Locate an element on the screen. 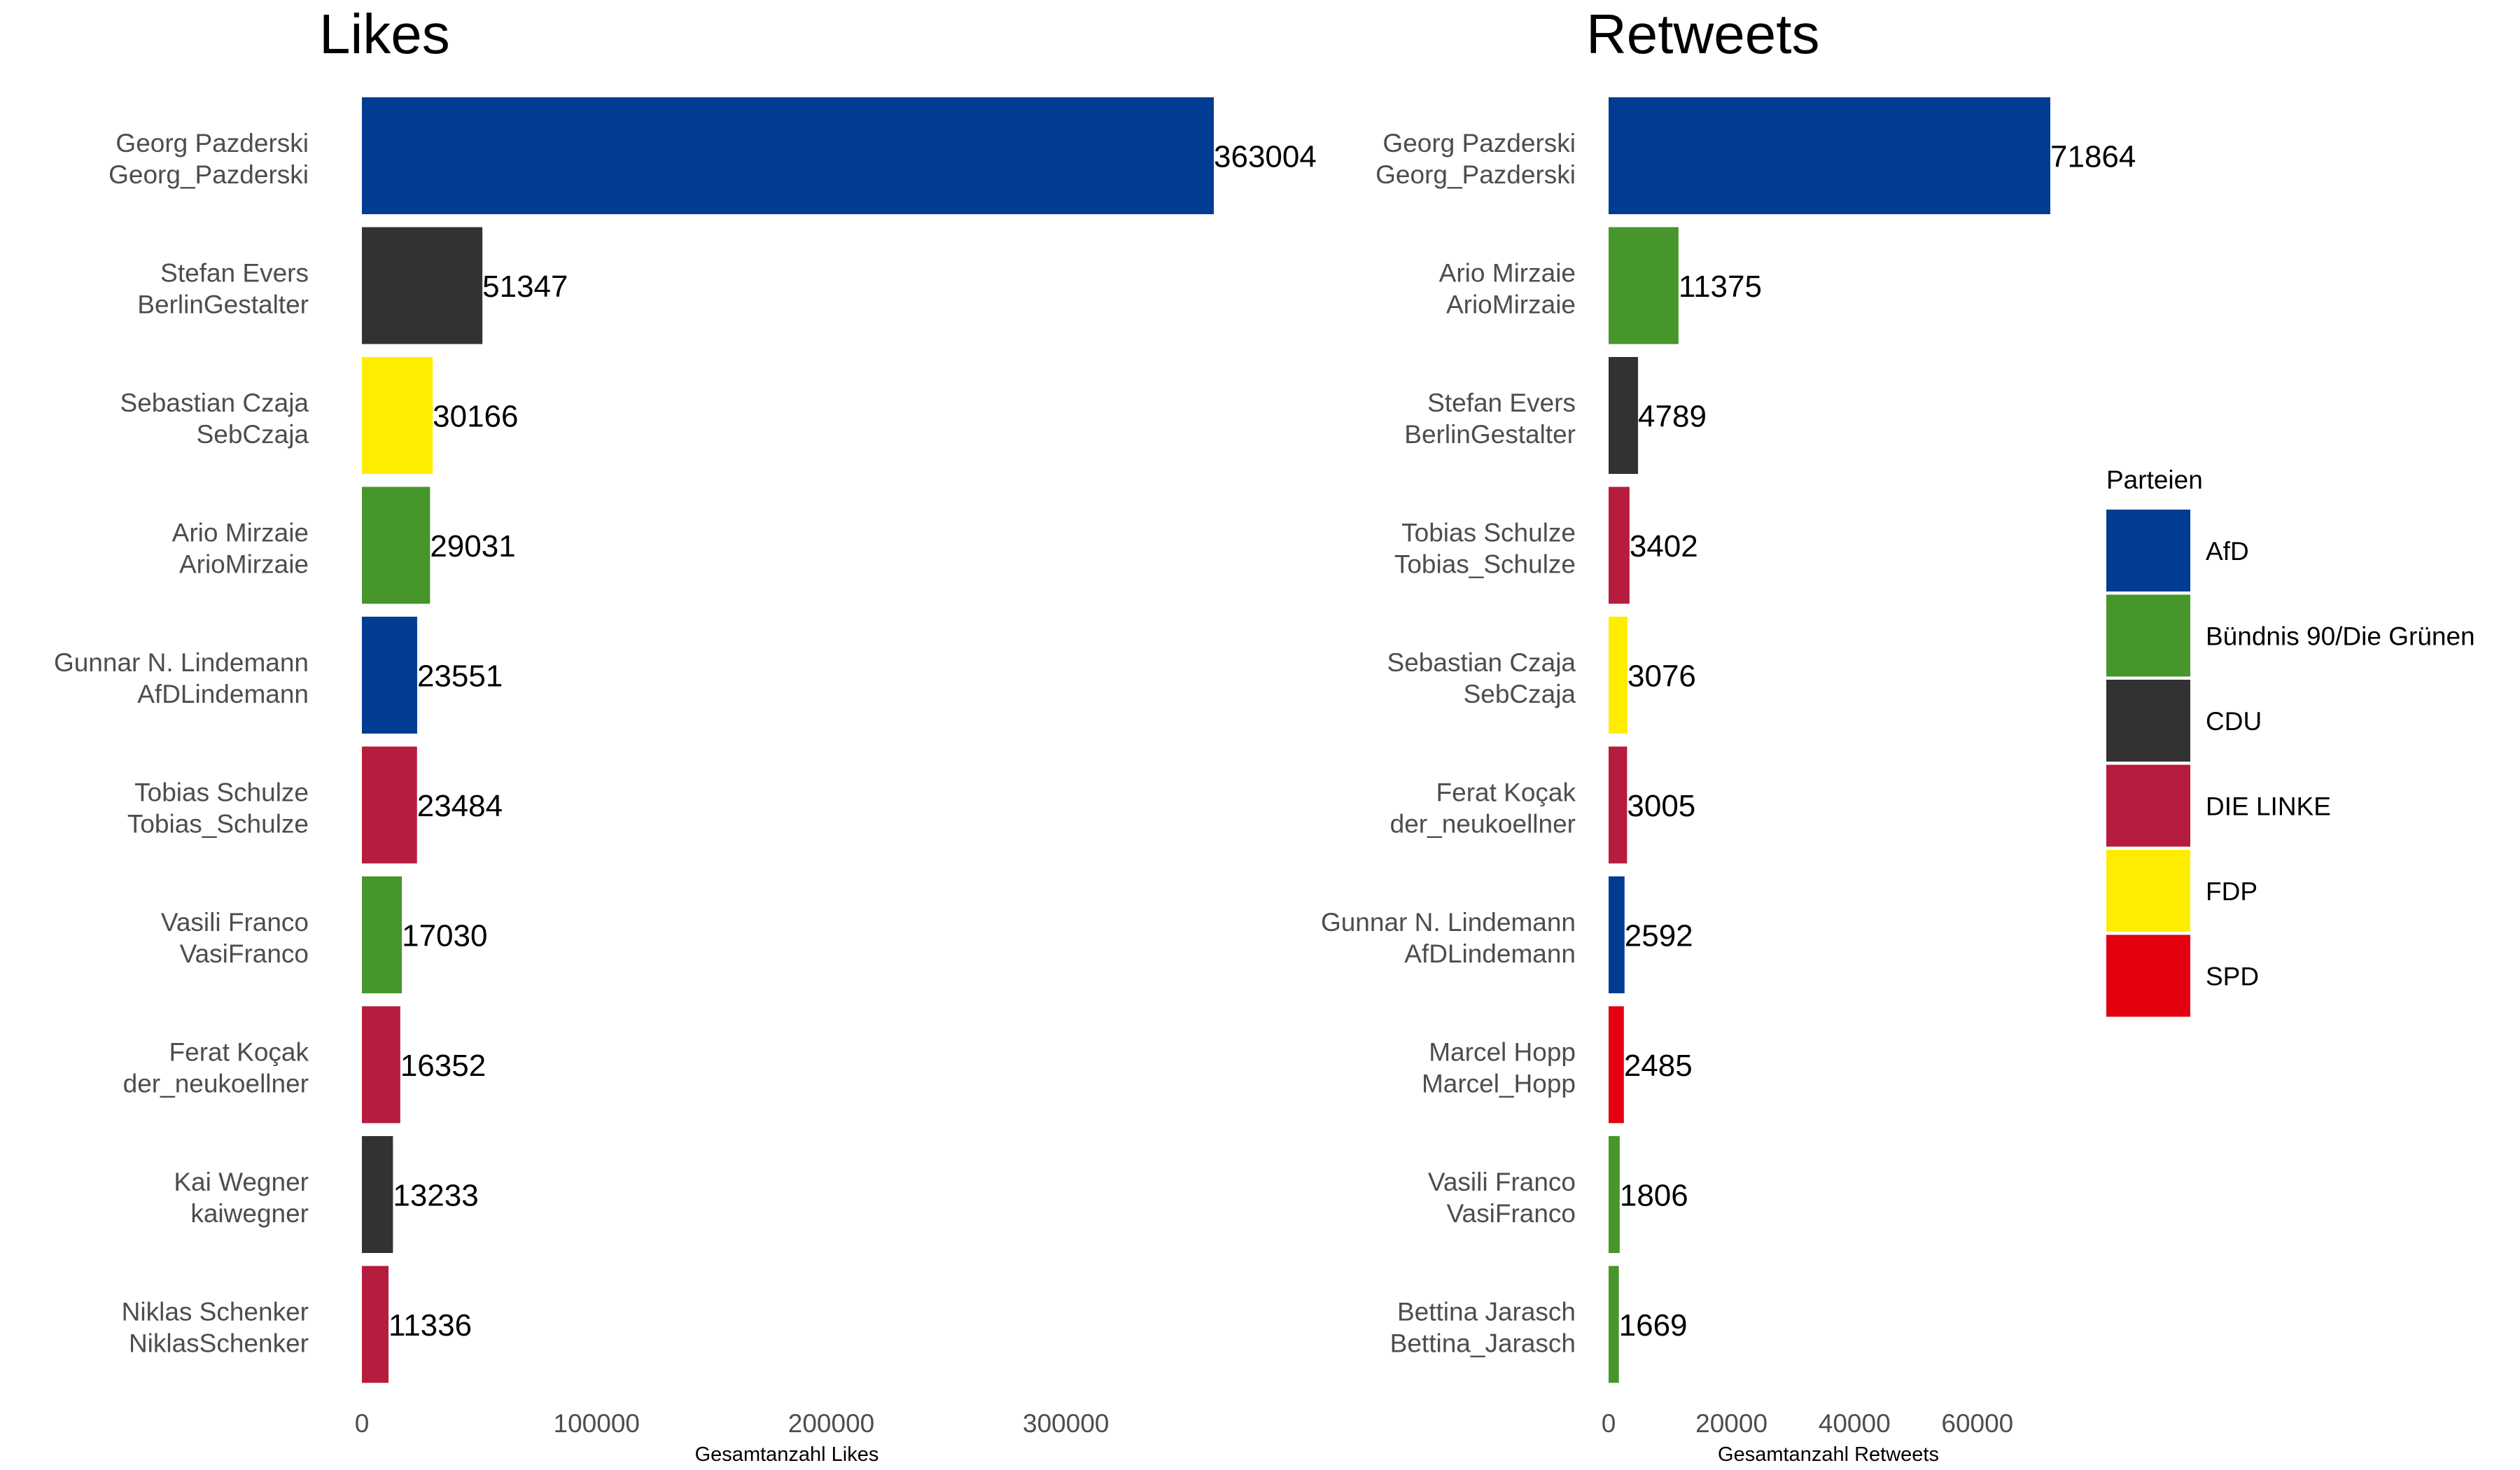 This screenshot has width=2520, height=1470. likes-value-label: 16352 is located at coordinates (443, 1066).